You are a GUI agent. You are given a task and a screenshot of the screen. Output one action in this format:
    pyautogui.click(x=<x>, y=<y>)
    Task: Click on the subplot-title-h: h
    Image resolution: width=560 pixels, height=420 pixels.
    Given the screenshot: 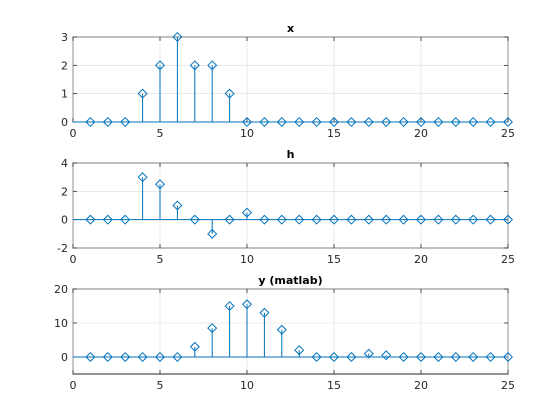 What is the action you would take?
    pyautogui.click(x=291, y=154)
    